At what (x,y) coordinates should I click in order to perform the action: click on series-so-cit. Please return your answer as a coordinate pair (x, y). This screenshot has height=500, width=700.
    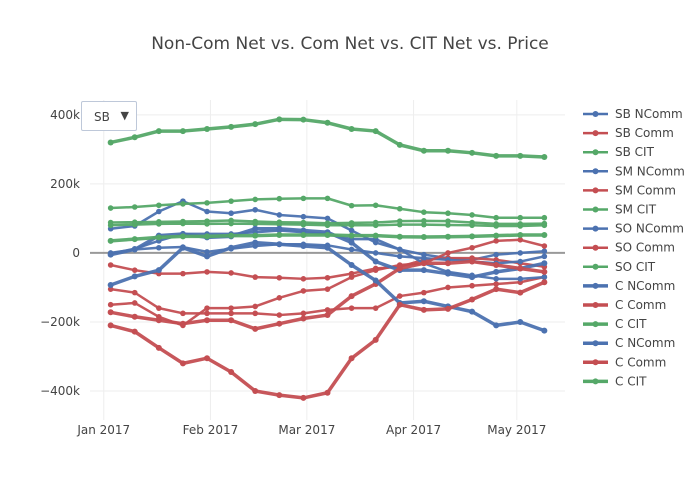
    Looking at the image, I should click on (327, 224).